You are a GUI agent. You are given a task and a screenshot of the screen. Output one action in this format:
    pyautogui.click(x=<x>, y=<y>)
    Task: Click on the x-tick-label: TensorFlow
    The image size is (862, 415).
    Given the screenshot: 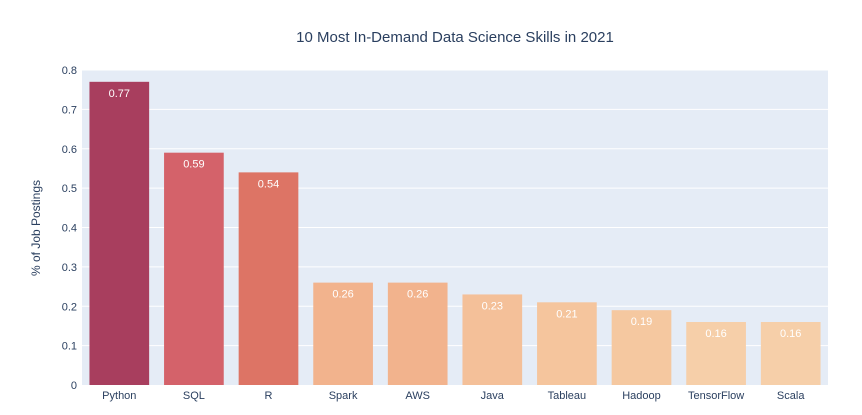 What is the action you would take?
    pyautogui.click(x=716, y=396)
    